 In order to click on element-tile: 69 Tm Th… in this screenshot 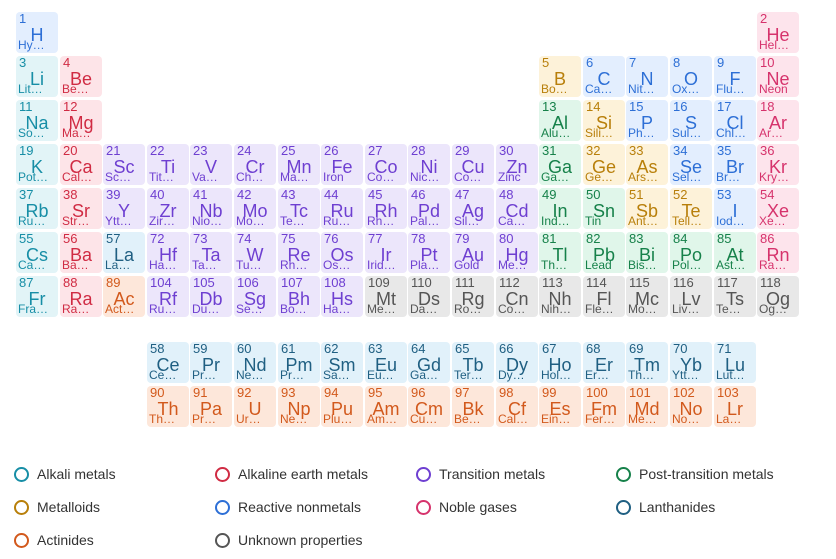, I will do `click(647, 362)`.